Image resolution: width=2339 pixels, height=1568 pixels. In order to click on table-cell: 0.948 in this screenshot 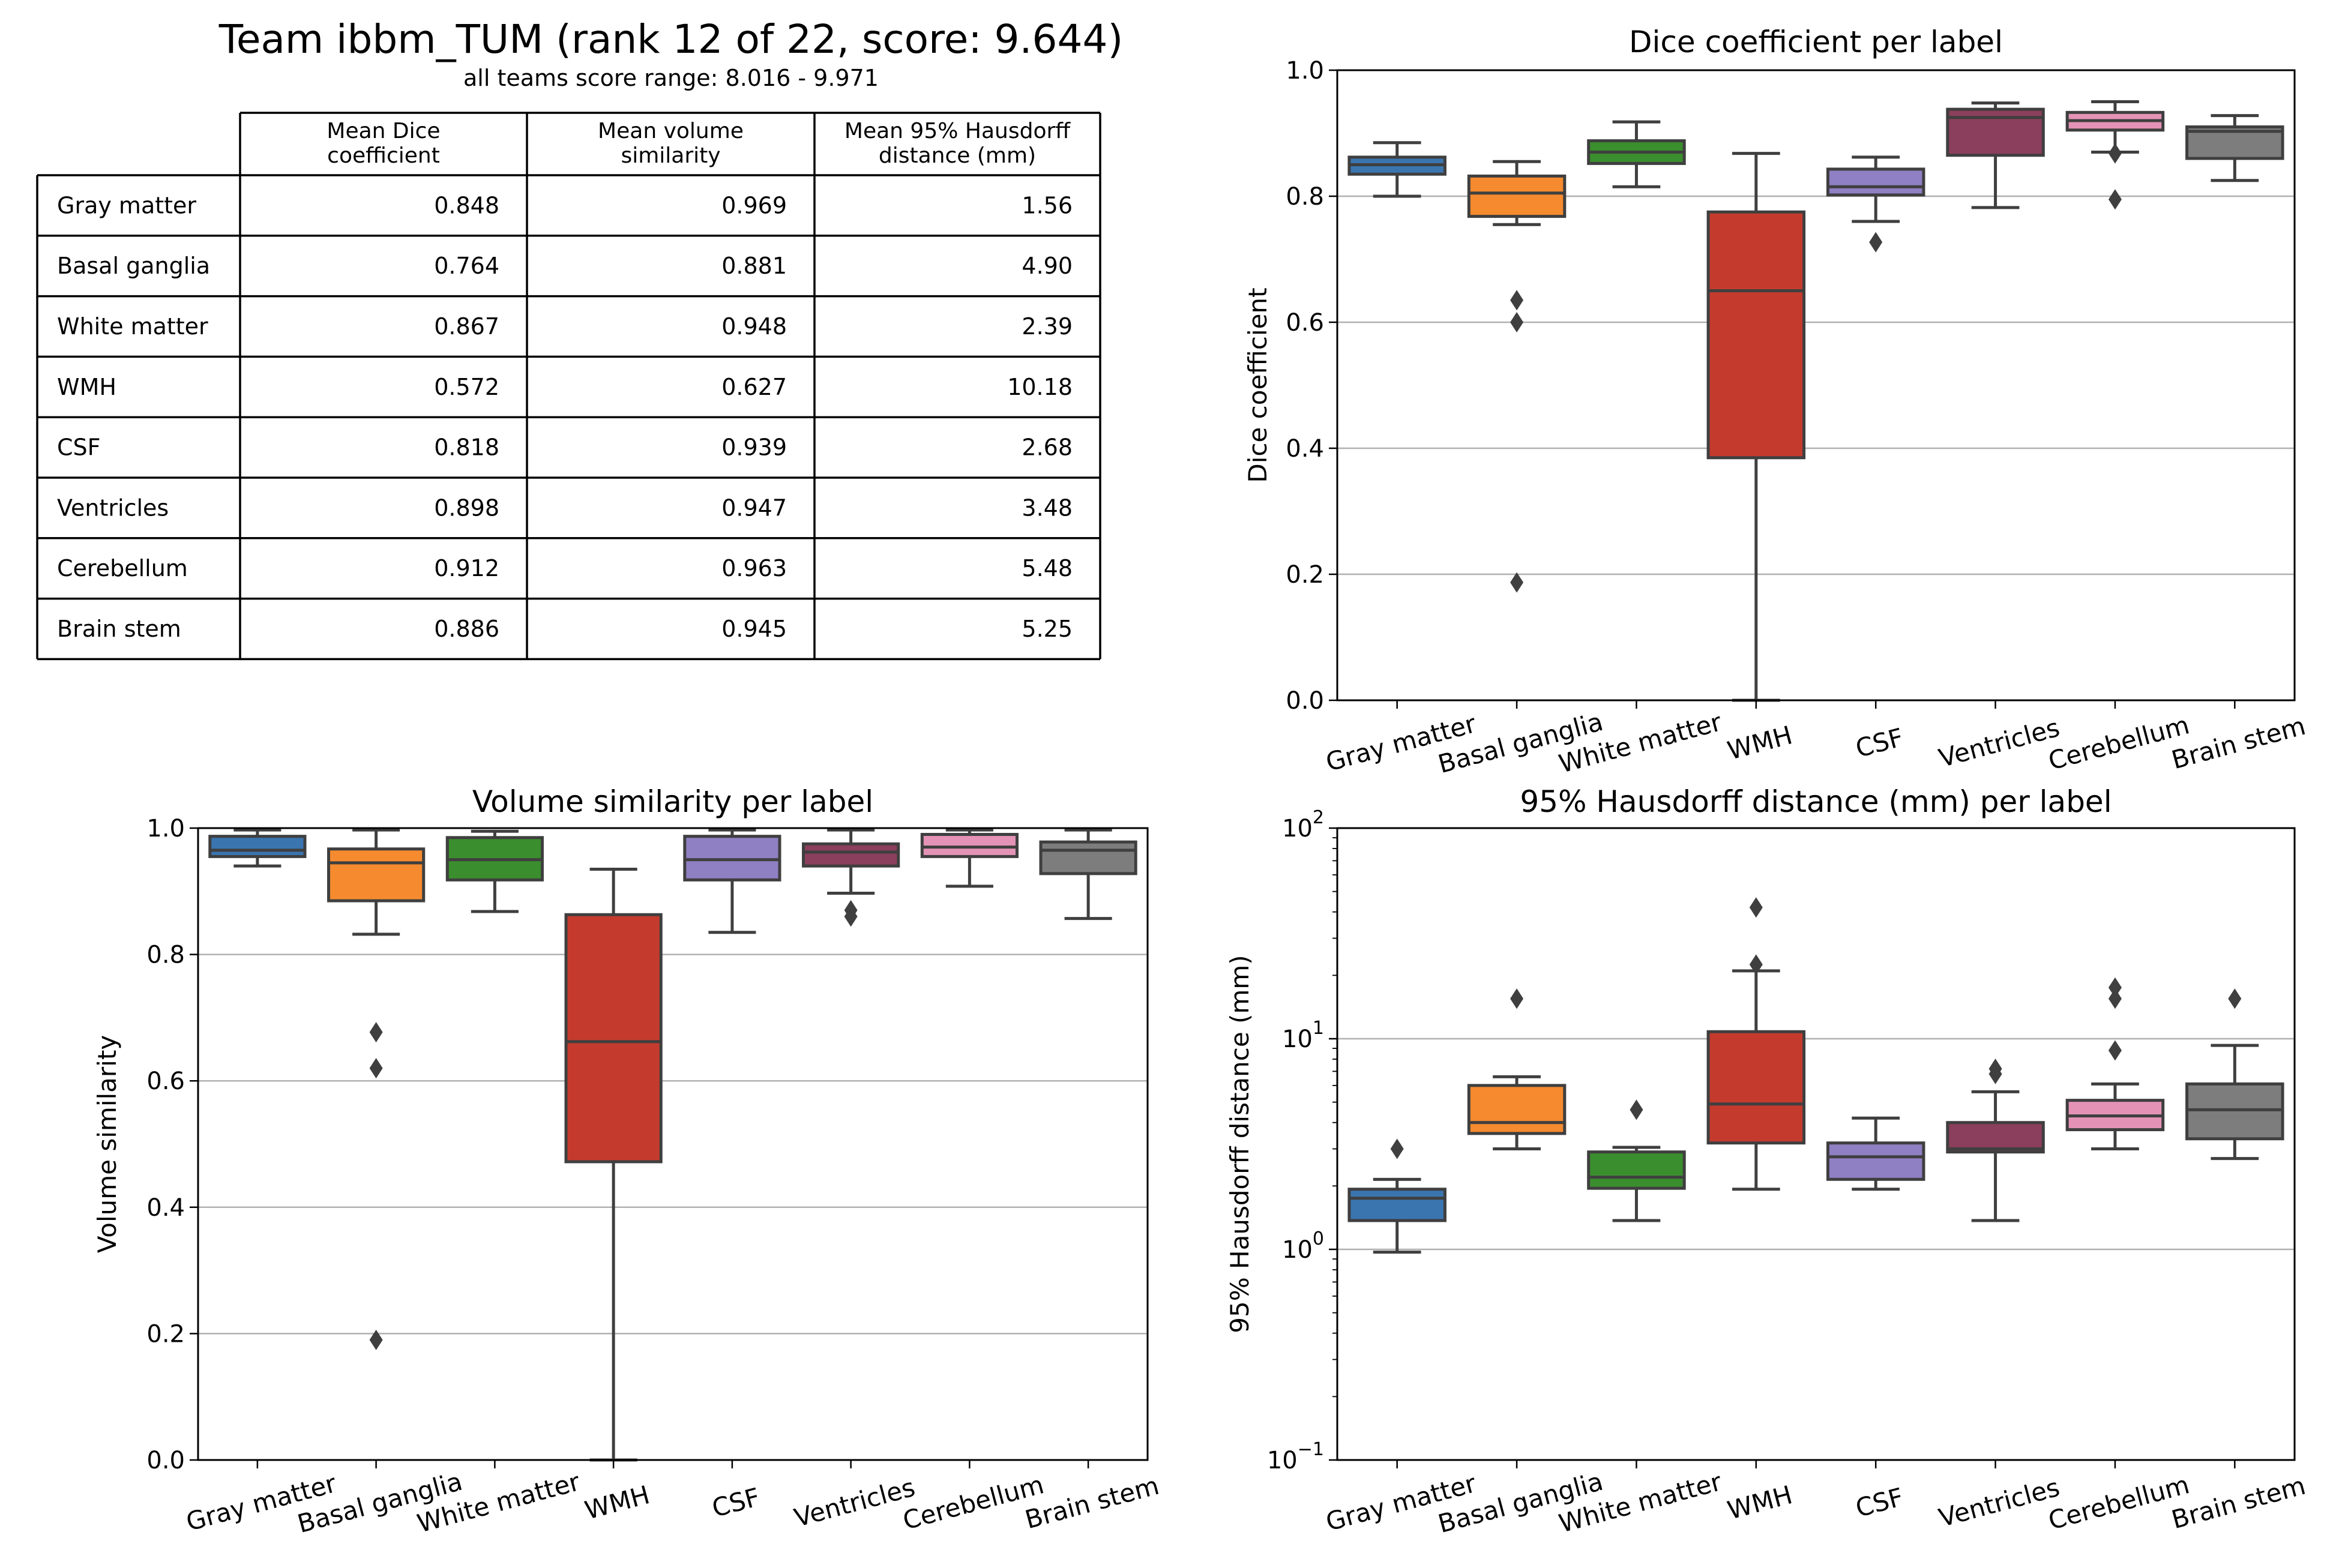, I will do `click(754, 326)`.